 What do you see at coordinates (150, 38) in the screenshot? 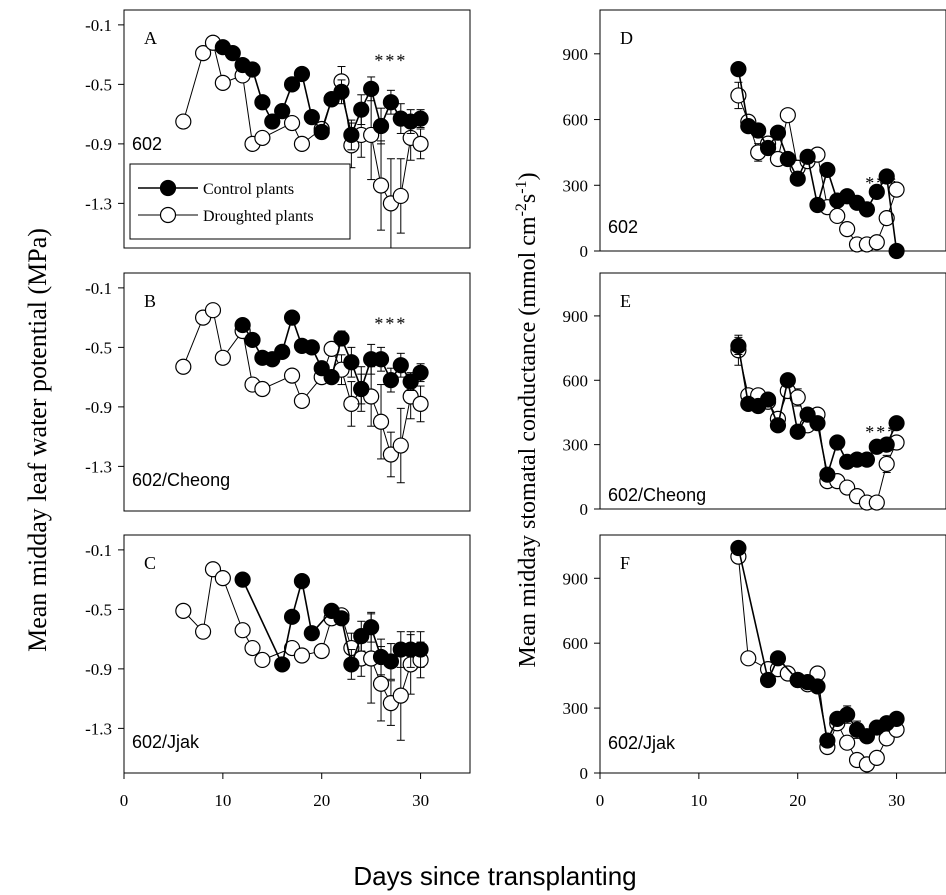
I see `panel-letter: A` at bounding box center [150, 38].